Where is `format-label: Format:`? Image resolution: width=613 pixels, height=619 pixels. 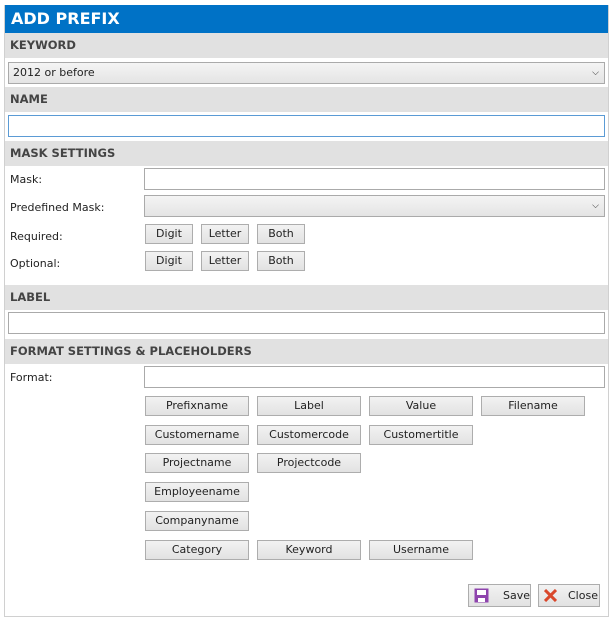
format-label: Format: is located at coordinates (31, 377).